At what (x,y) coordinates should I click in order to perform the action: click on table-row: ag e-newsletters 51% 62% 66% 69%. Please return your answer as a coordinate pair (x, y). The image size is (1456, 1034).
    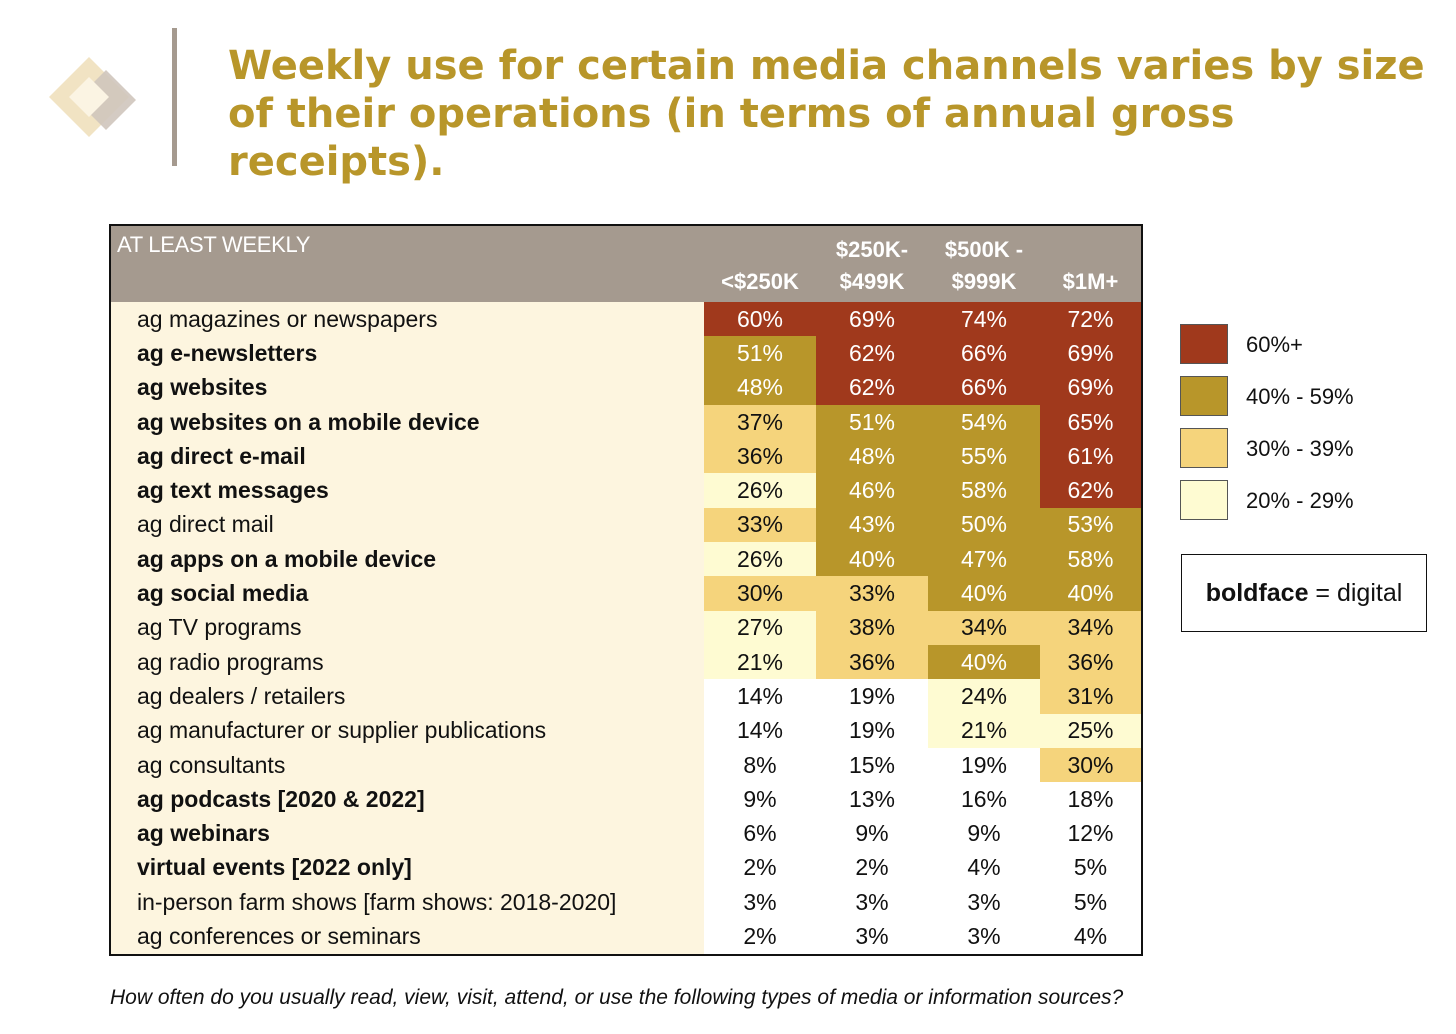
    Looking at the image, I should click on (626, 353).